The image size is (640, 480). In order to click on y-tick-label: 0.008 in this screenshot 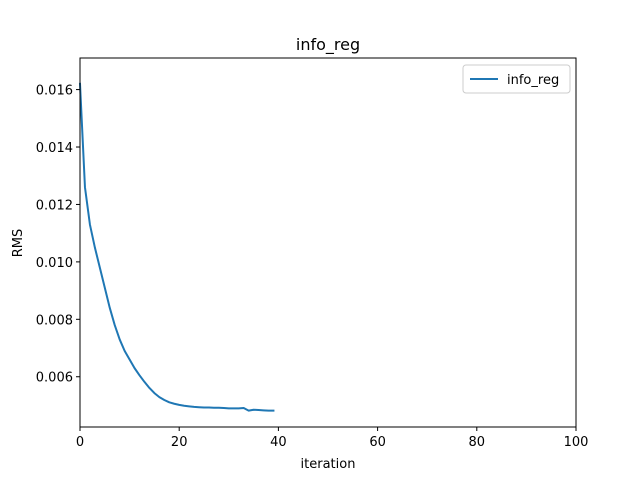, I will do `click(54, 320)`.